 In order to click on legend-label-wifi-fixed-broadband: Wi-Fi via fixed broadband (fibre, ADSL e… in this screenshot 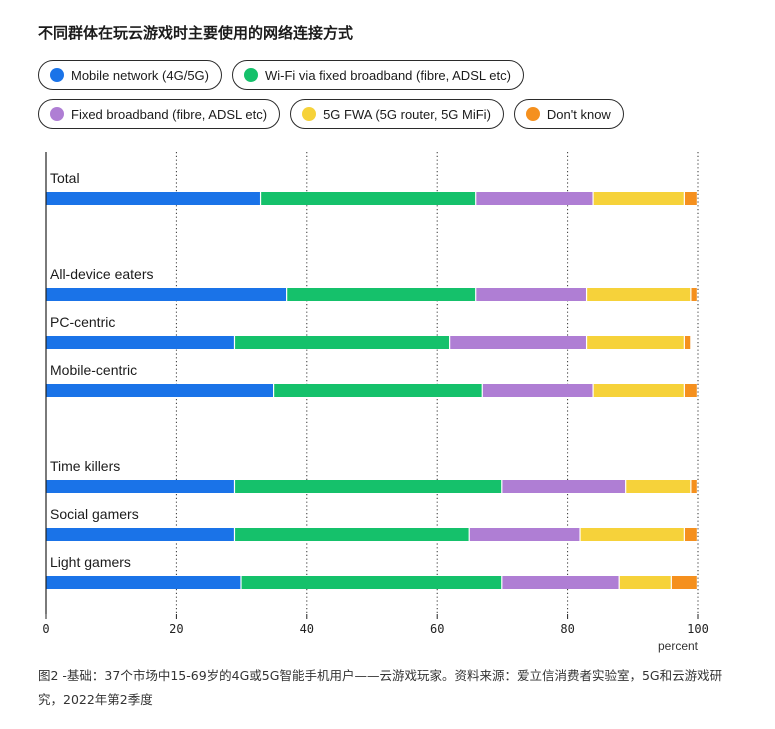, I will do `click(388, 75)`.